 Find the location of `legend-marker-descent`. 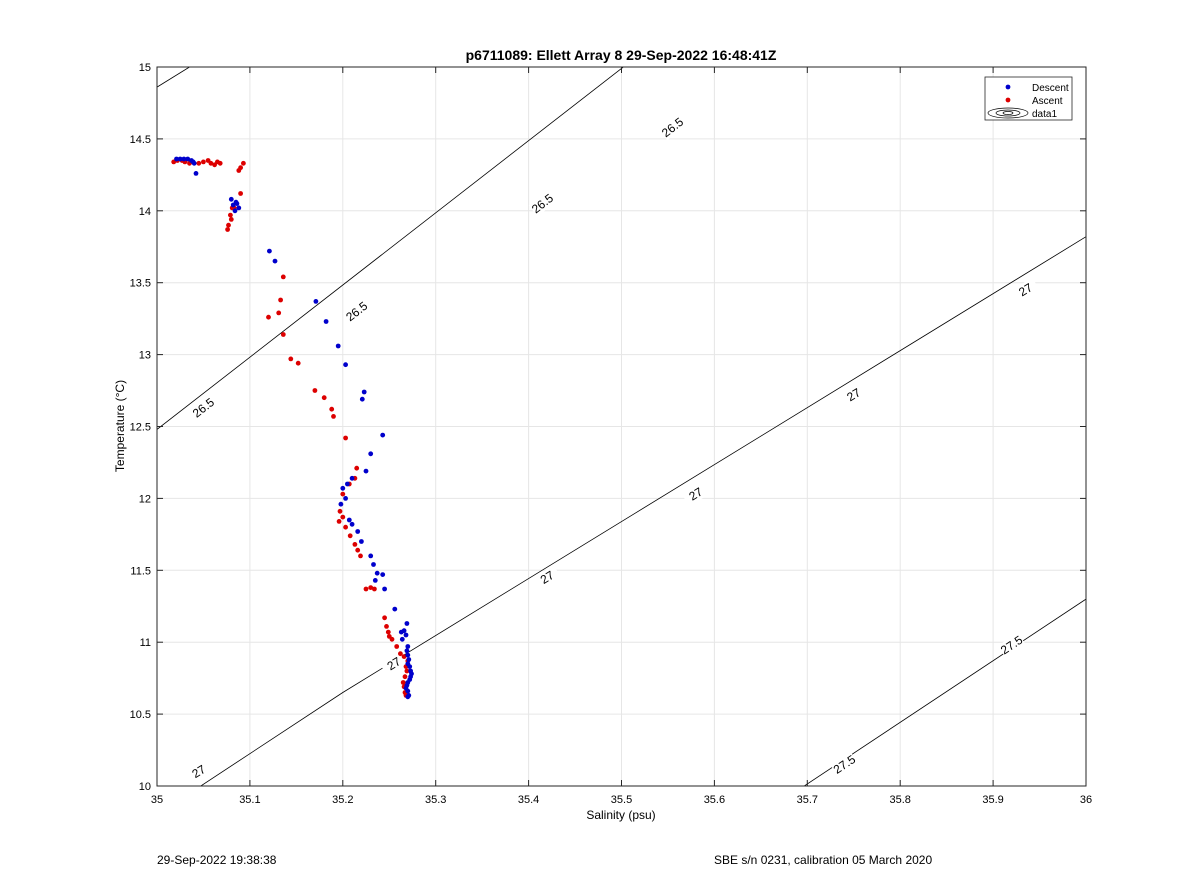

legend-marker-descent is located at coordinates (1008, 87).